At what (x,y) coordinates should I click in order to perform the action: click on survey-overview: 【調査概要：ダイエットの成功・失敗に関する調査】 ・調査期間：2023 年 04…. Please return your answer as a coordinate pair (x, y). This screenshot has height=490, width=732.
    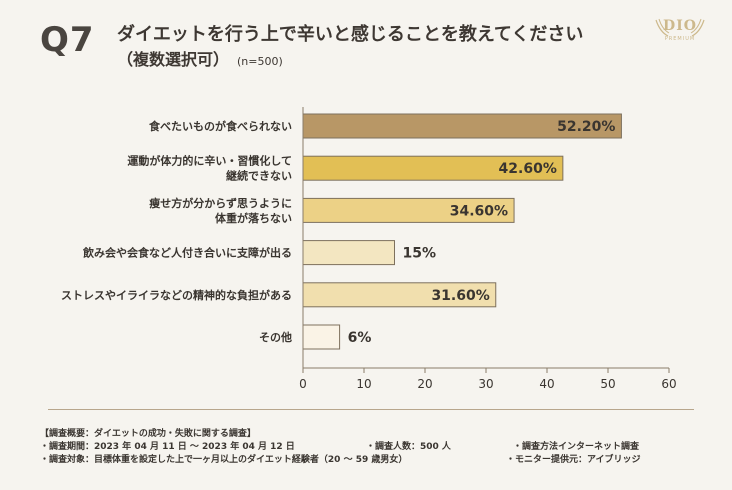
    Looking at the image, I should click on (340, 447).